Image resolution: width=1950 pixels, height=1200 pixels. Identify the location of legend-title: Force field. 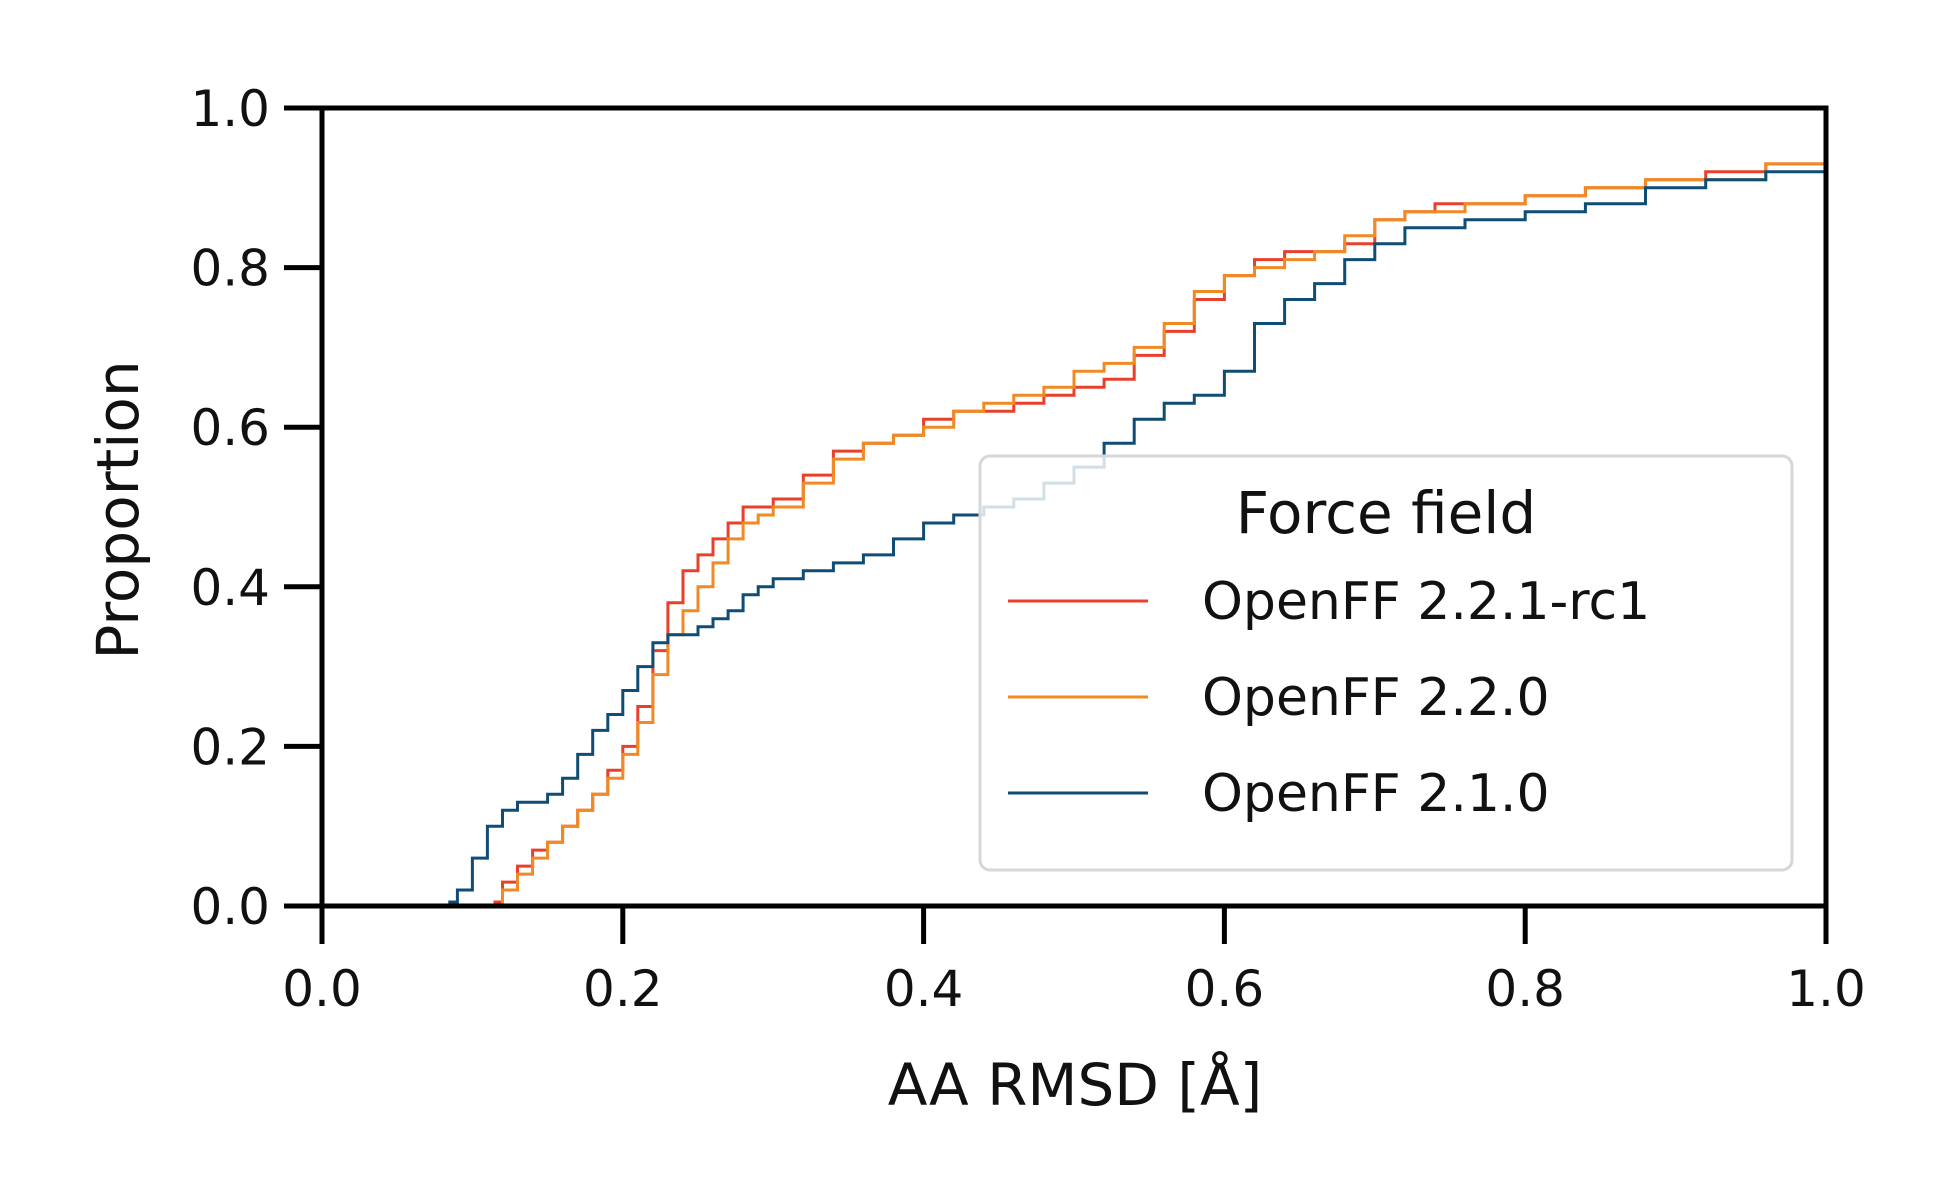
(1386, 513).